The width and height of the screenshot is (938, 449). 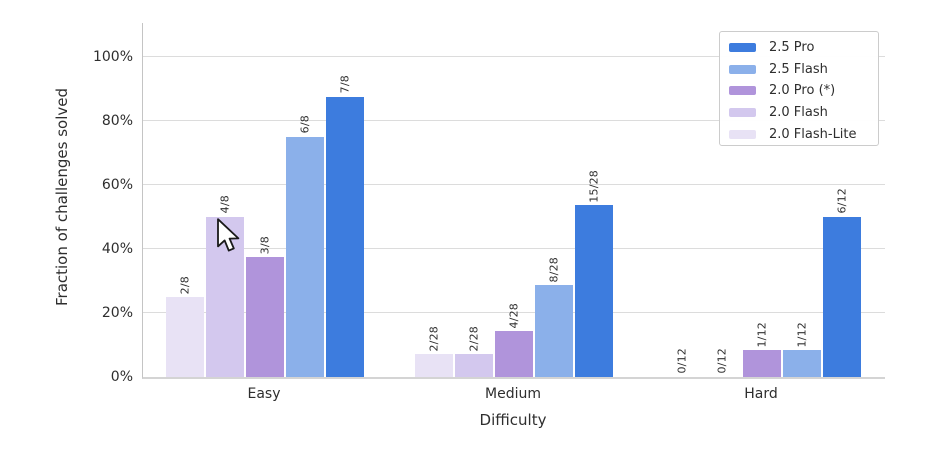 I want to click on legend-label-2-0-flash-lite: 2.0 Flash-Lite, so click(x=813, y=134).